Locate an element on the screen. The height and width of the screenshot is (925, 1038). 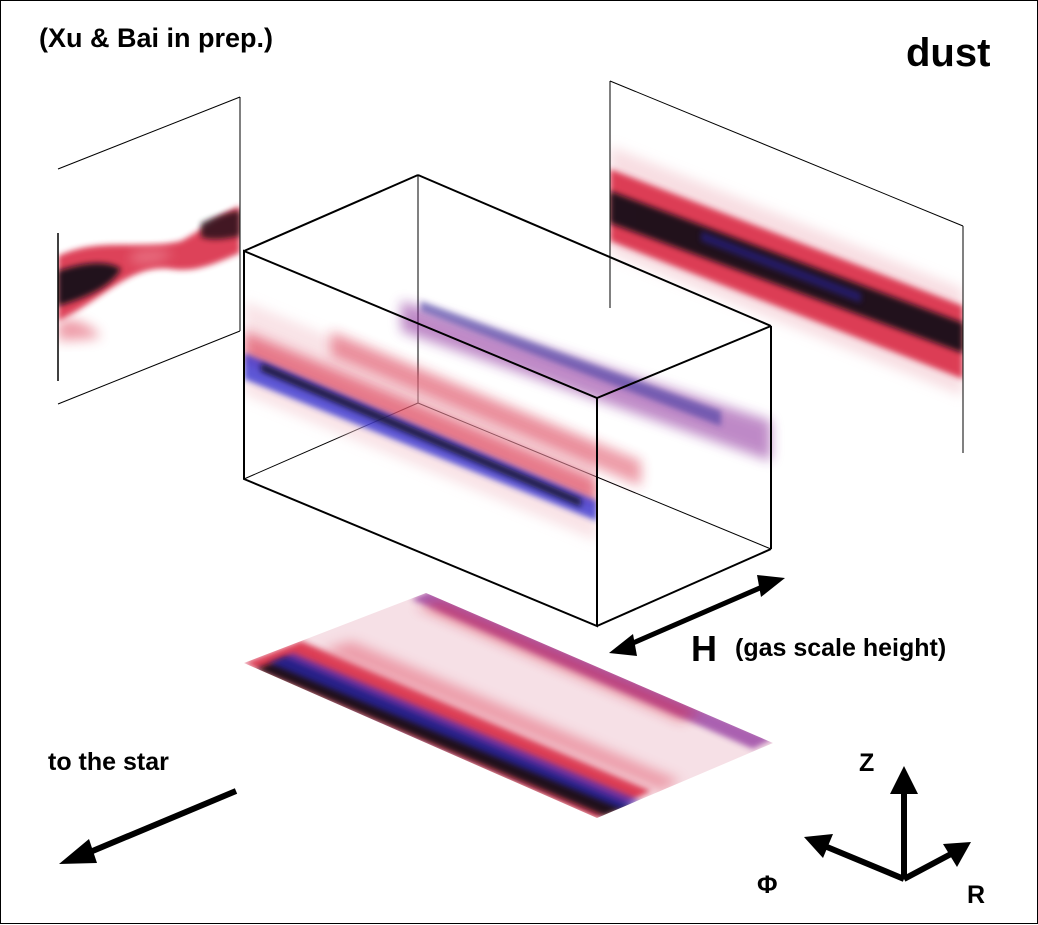
left-slice-panel is located at coordinates (149, 250).